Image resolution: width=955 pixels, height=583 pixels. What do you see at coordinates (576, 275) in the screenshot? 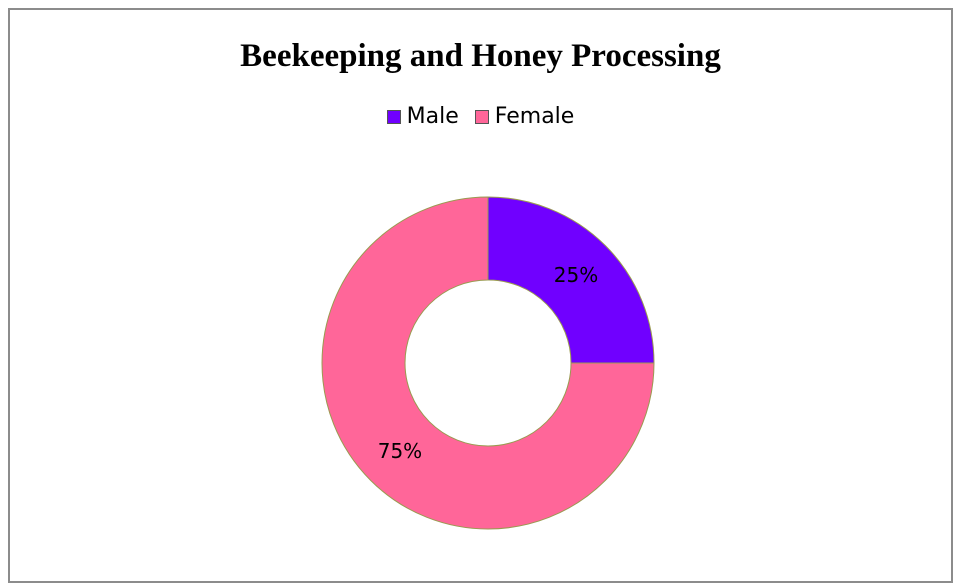
I see `data-label-male: 25%` at bounding box center [576, 275].